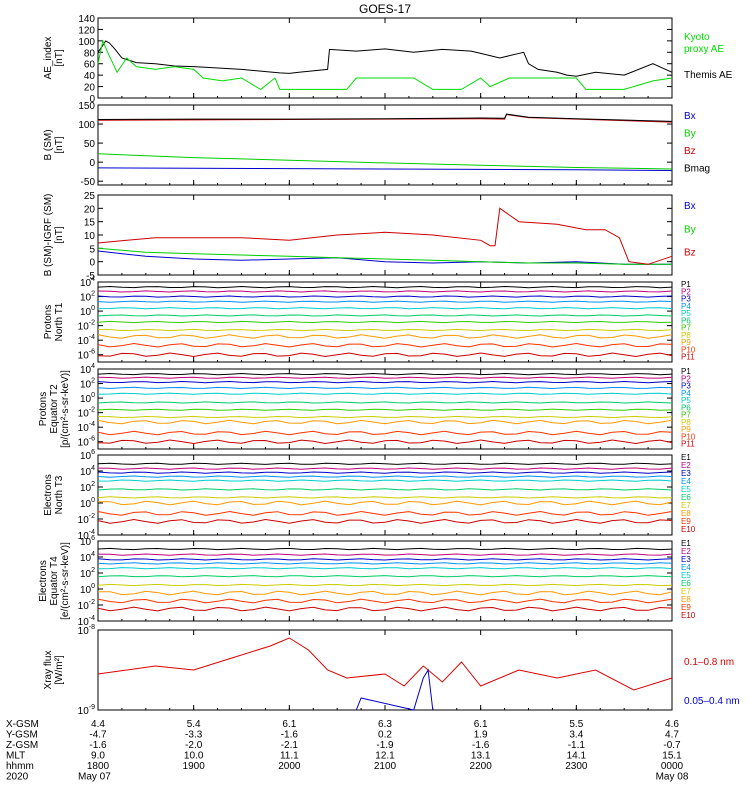  What do you see at coordinates (59, 234) in the screenshot?
I see `y-axis-label-line: [nT]` at bounding box center [59, 234].